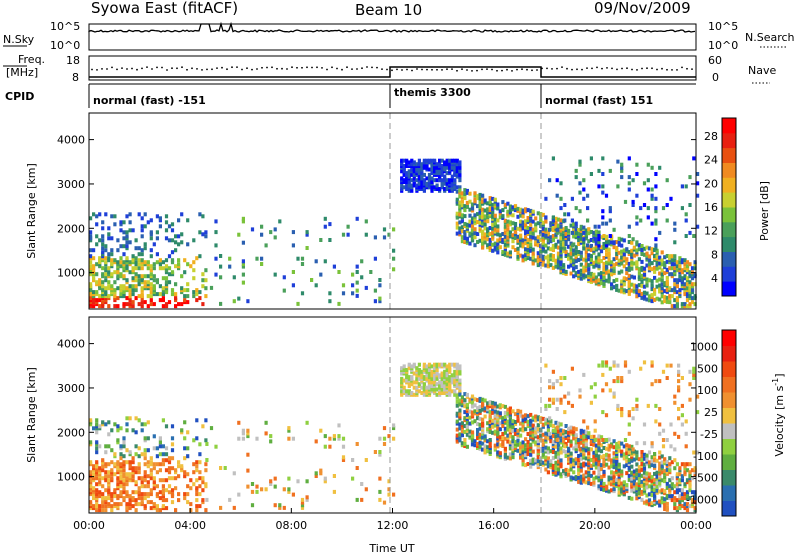 This screenshot has width=800, height=554. What do you see at coordinates (190, 525) in the screenshot?
I see `xtick-label: 04:00` at bounding box center [190, 525].